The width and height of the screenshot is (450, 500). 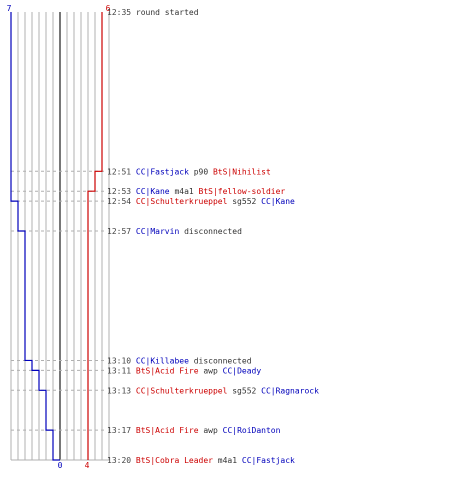 I want to click on event-player: BtS|fellow-soldier, so click(x=242, y=191).